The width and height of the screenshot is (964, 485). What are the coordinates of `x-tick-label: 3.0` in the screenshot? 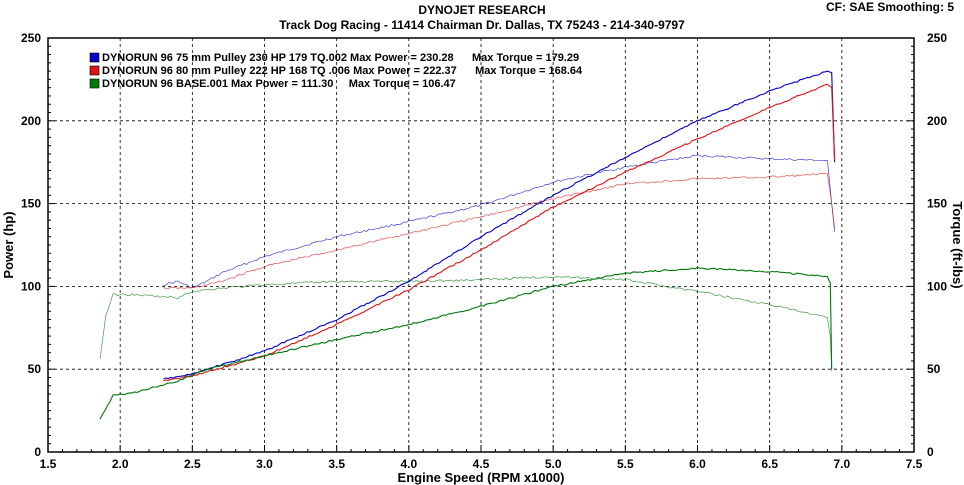 It's located at (264, 464).